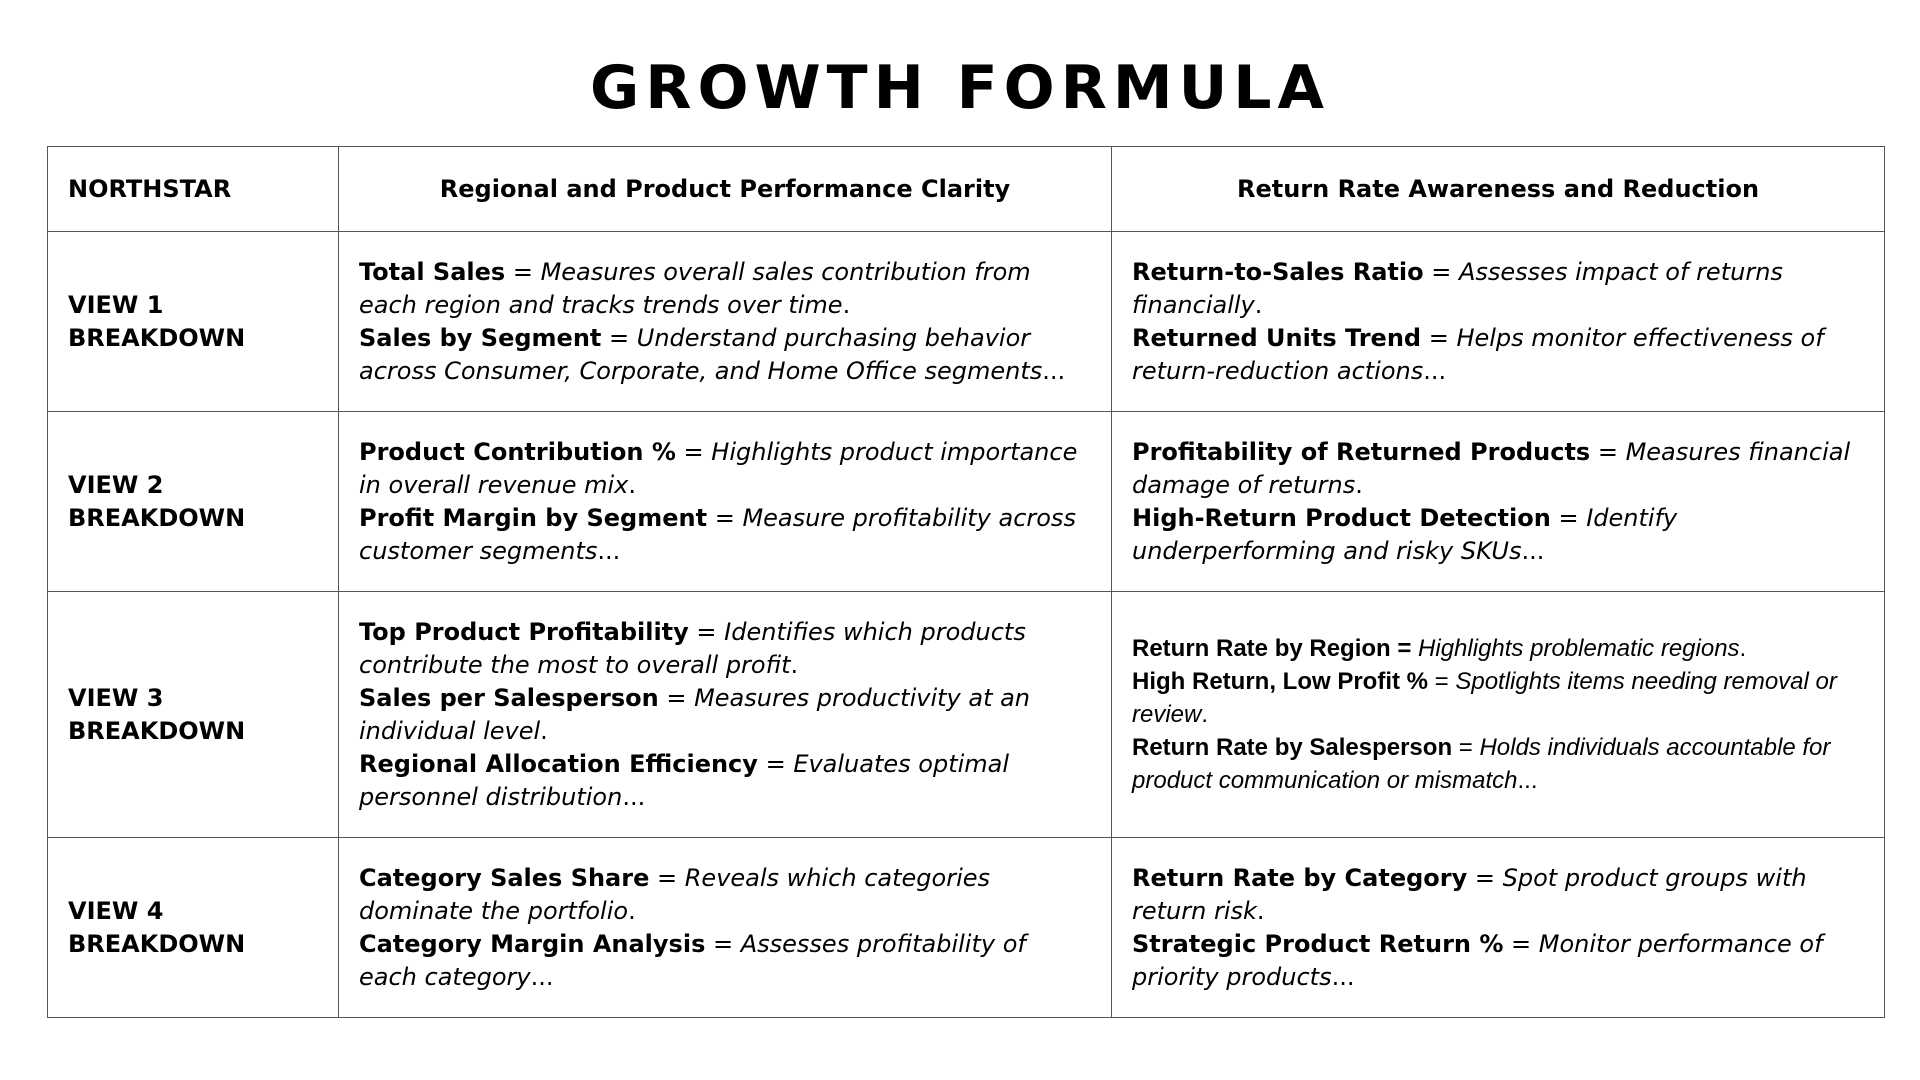 Image resolution: width=1920 pixels, height=1080 pixels. What do you see at coordinates (533, 517) in the screenshot?
I see `metric-term: Profit Margin by Segment` at bounding box center [533, 517].